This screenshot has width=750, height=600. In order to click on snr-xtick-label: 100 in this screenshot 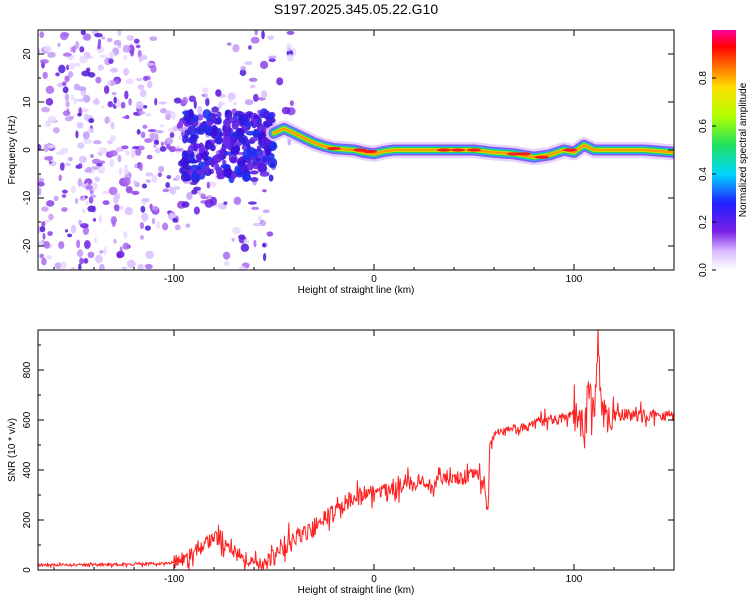, I will do `click(574, 579)`.